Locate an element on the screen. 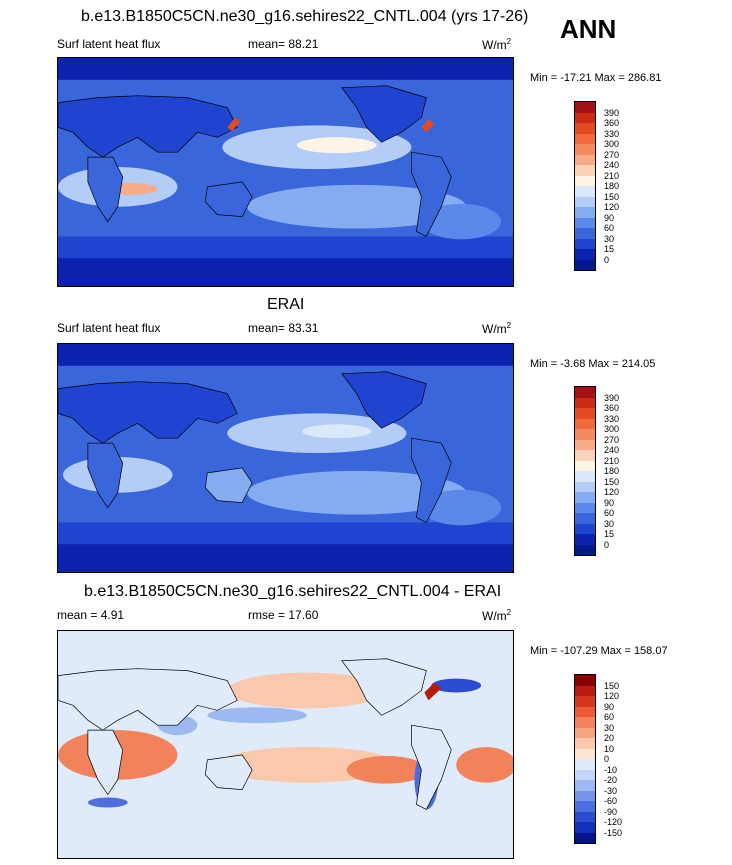 This screenshot has width=732, height=865. colorbar-tick-label: 20 is located at coordinates (609, 738).